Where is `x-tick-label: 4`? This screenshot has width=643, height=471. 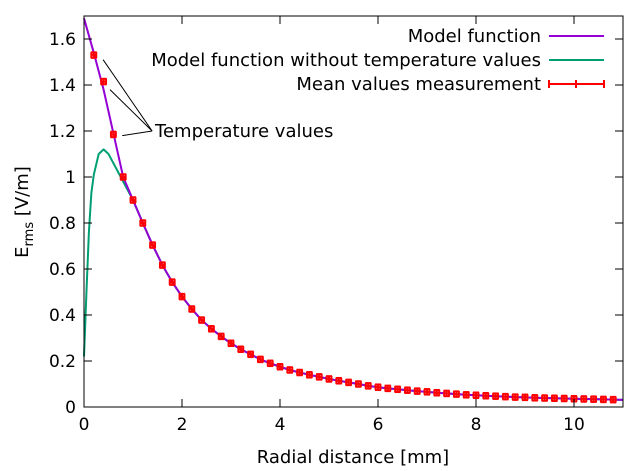 x-tick-label: 4 is located at coordinates (280, 425).